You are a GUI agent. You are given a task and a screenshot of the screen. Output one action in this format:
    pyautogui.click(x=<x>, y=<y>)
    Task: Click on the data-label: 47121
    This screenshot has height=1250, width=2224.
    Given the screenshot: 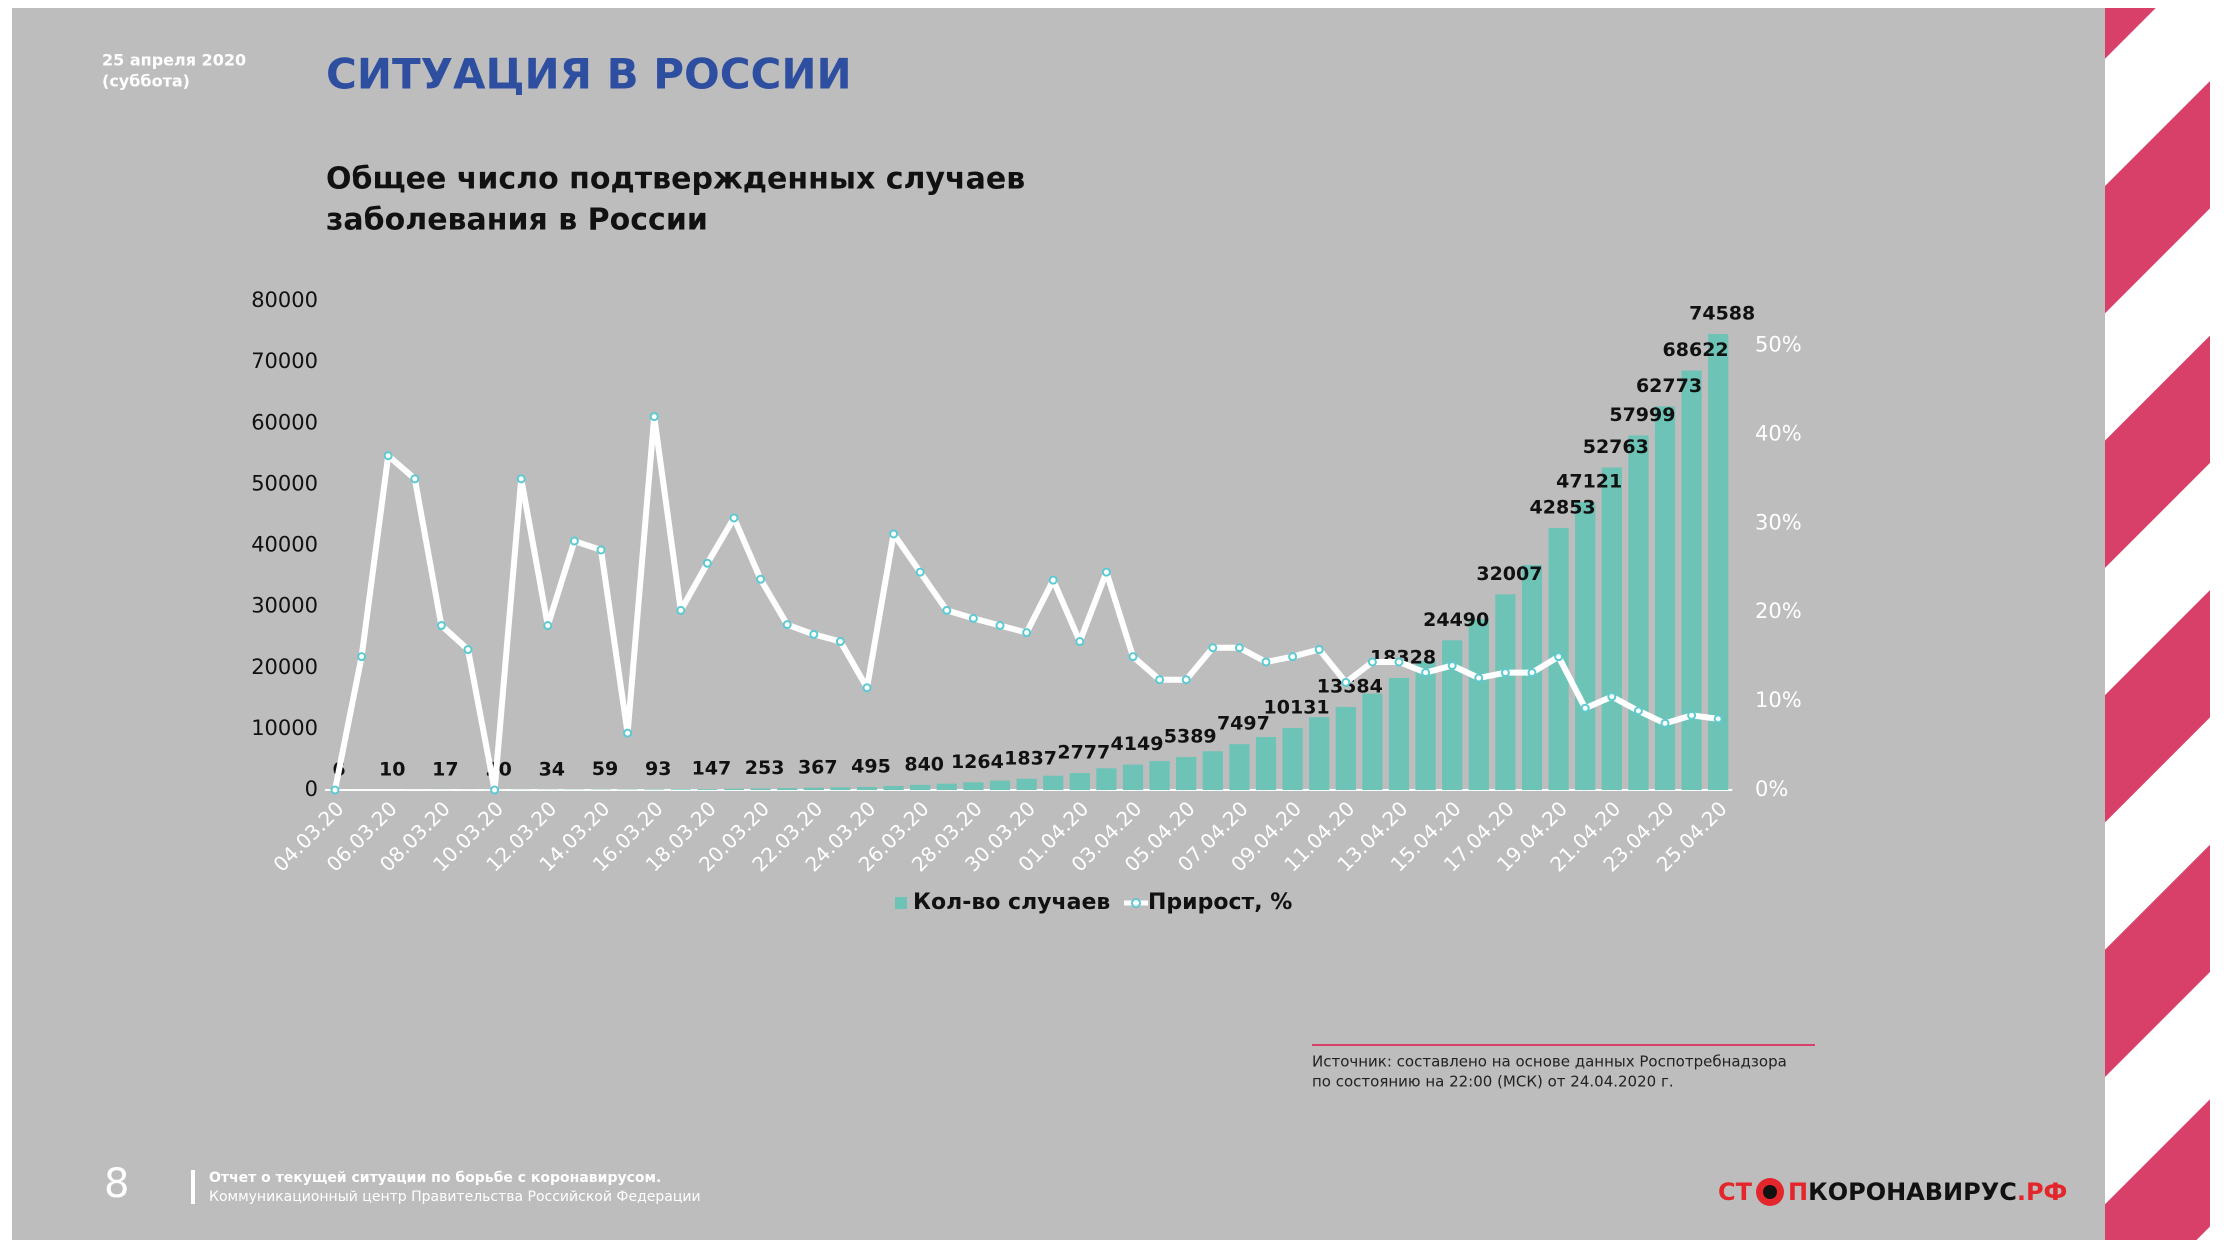 What is the action you would take?
    pyautogui.click(x=1589, y=481)
    